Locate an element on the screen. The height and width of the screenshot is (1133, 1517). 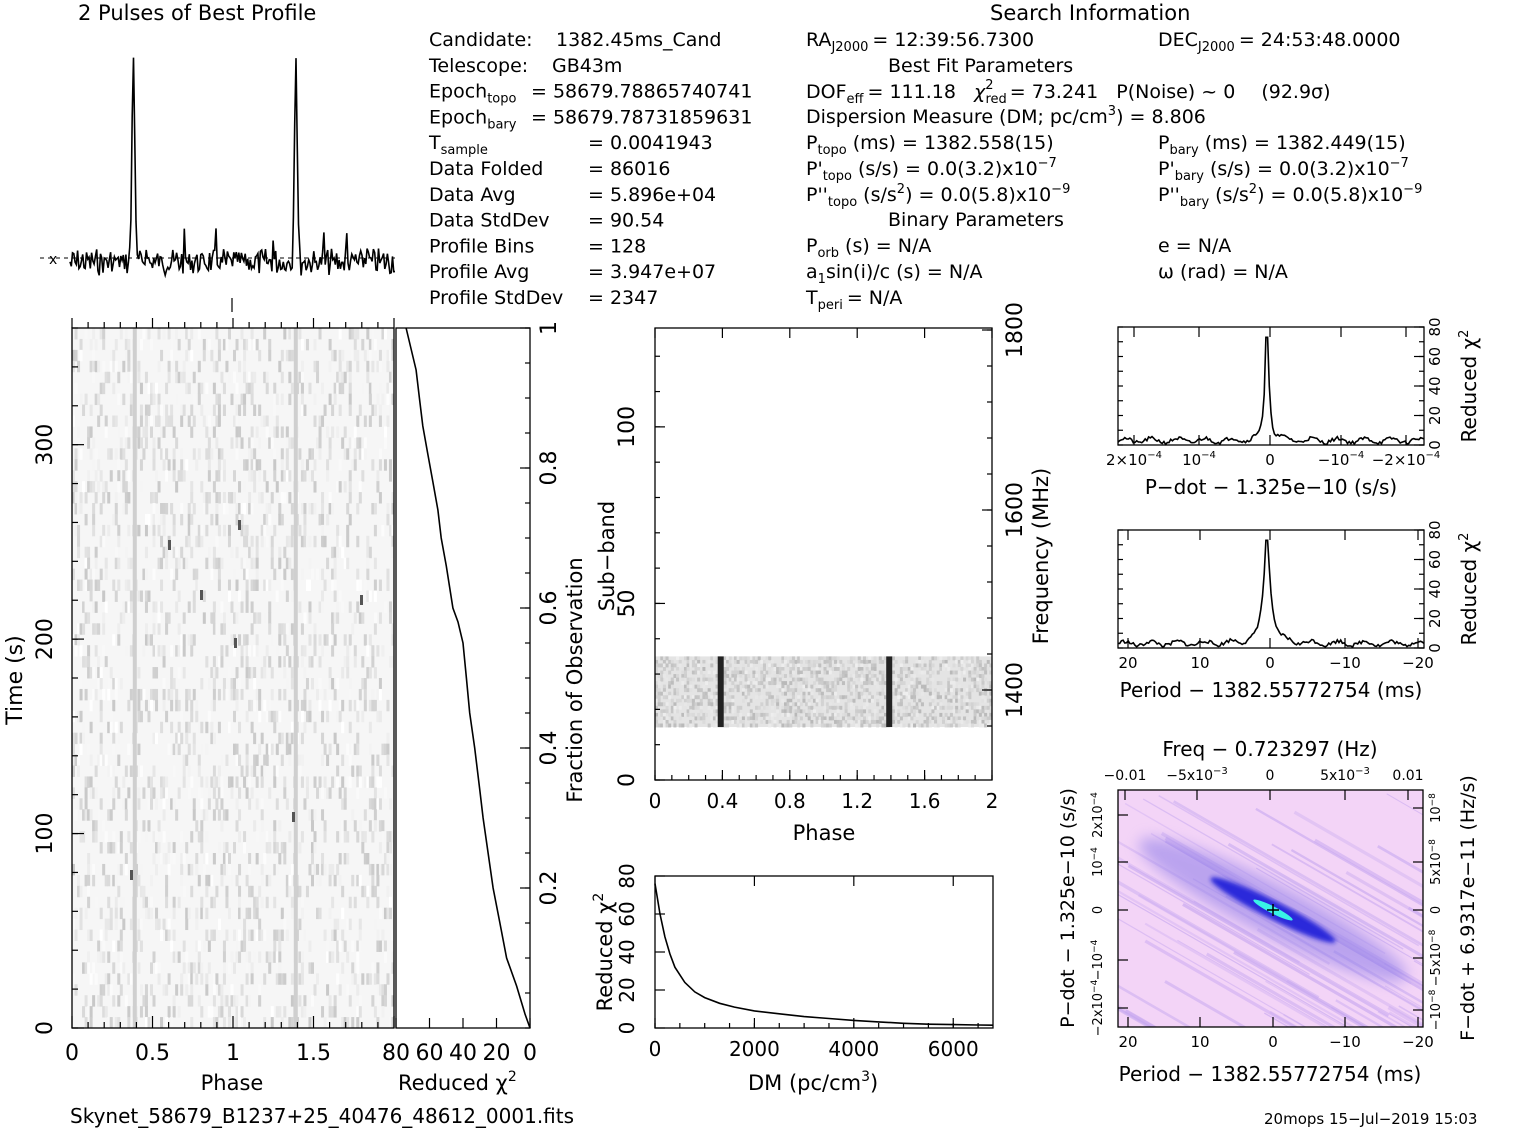
pulse-track is located at coordinates (295, 678).